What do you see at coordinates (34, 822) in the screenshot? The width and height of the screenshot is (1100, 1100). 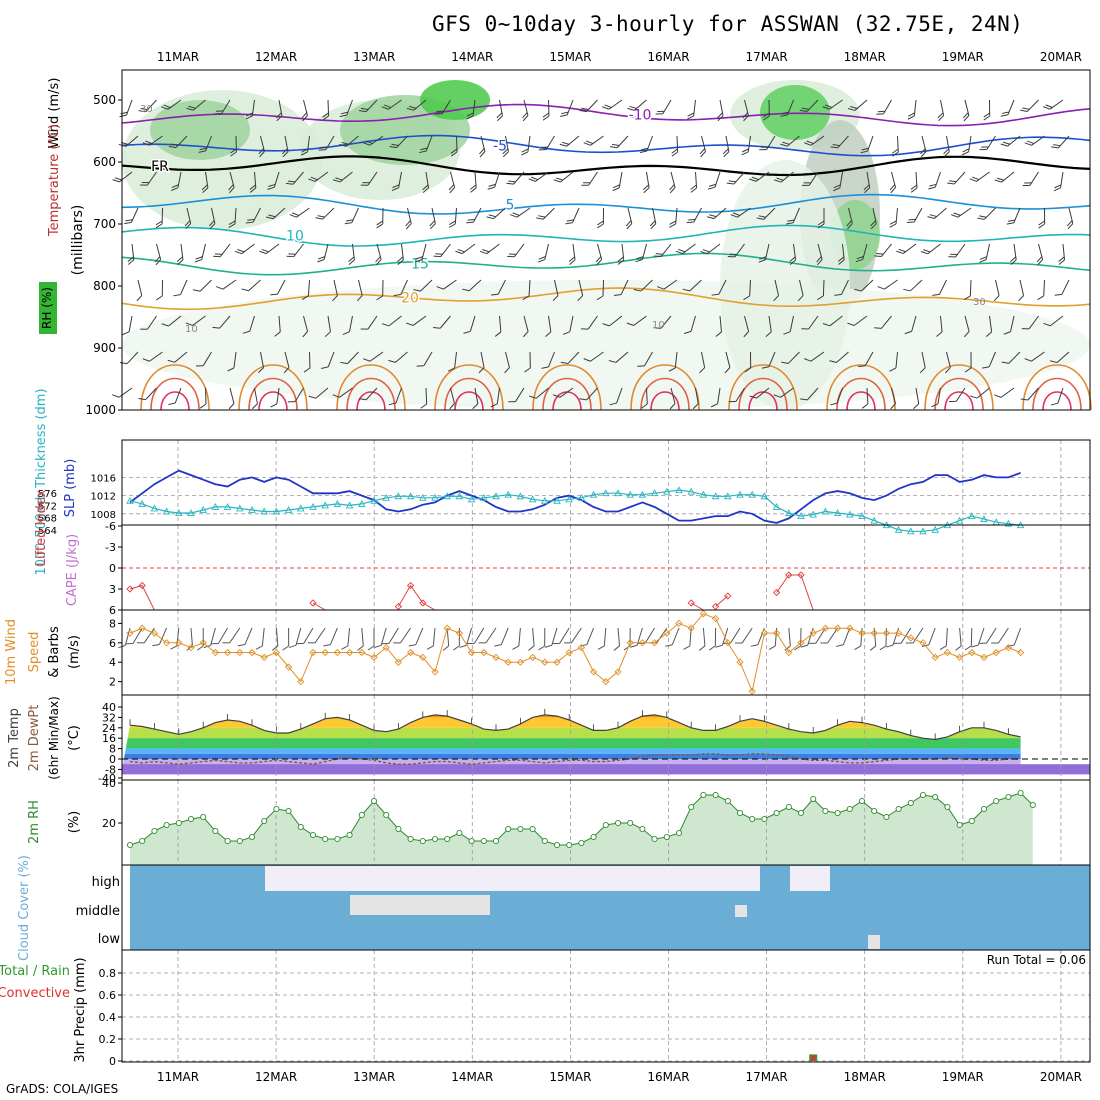 I see `rh-ylabel-line1: 2m RH` at bounding box center [34, 822].